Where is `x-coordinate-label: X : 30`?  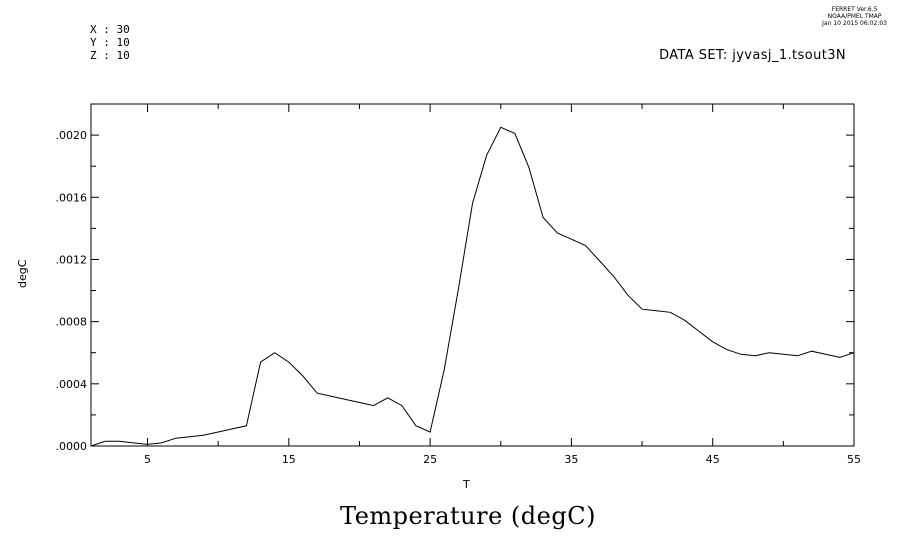 x-coordinate-label: X : 30 is located at coordinates (110, 29).